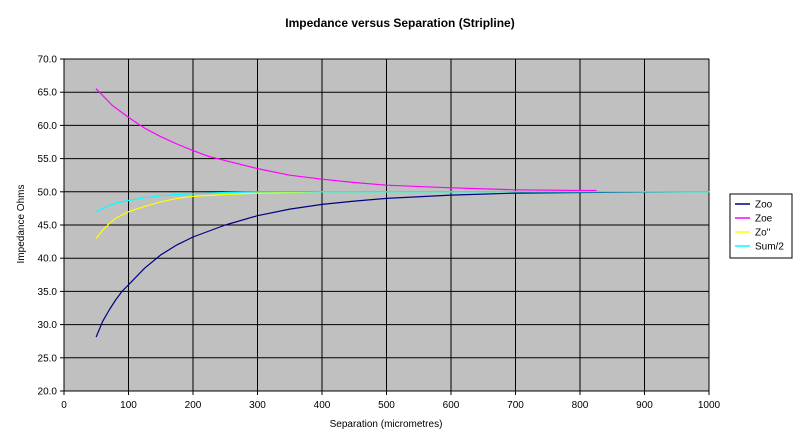  I want to click on x-tick-label: 0, so click(64, 405).